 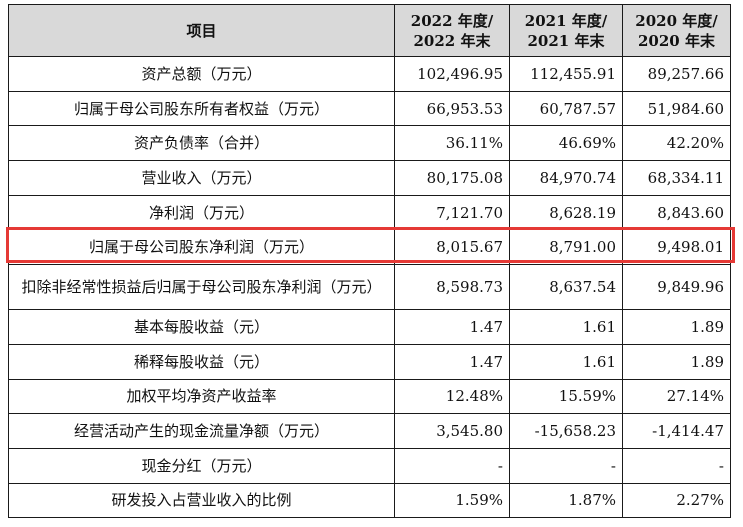 What do you see at coordinates (201, 361) in the screenshot?
I see `row-item: 稀释每股收益（元）` at bounding box center [201, 361].